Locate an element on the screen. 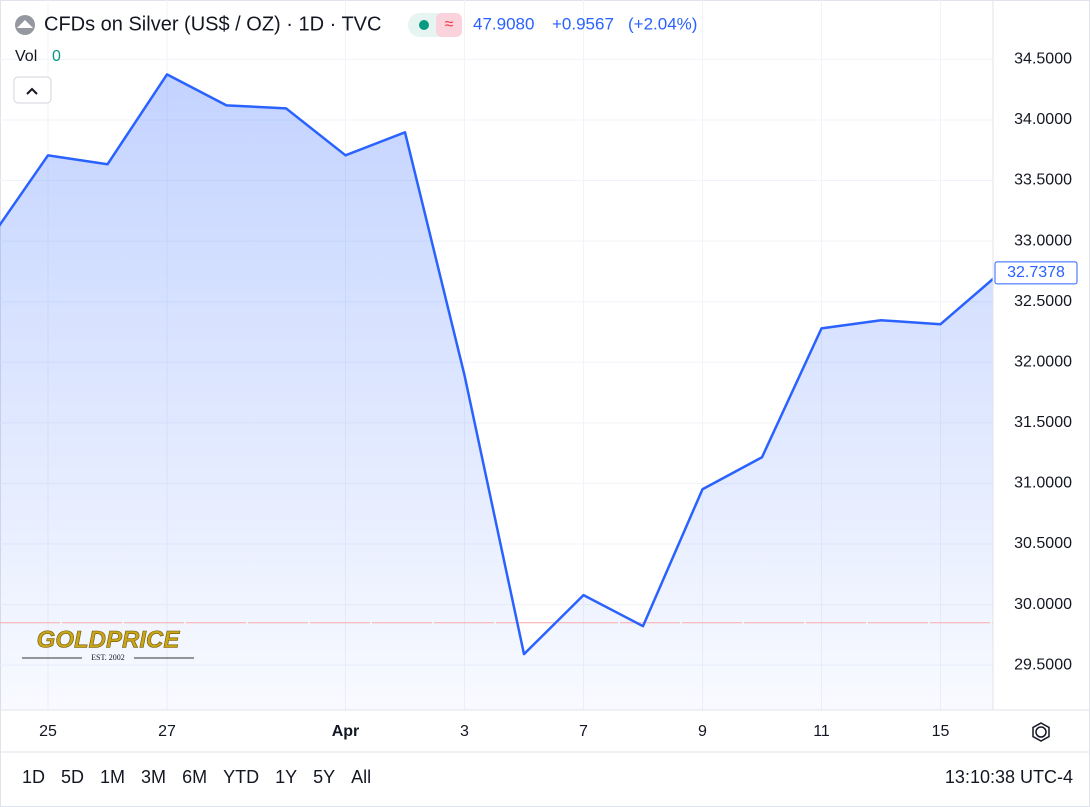 This screenshot has height=807, width=1090. y-tick-label: 30.5000 is located at coordinates (1043, 543).